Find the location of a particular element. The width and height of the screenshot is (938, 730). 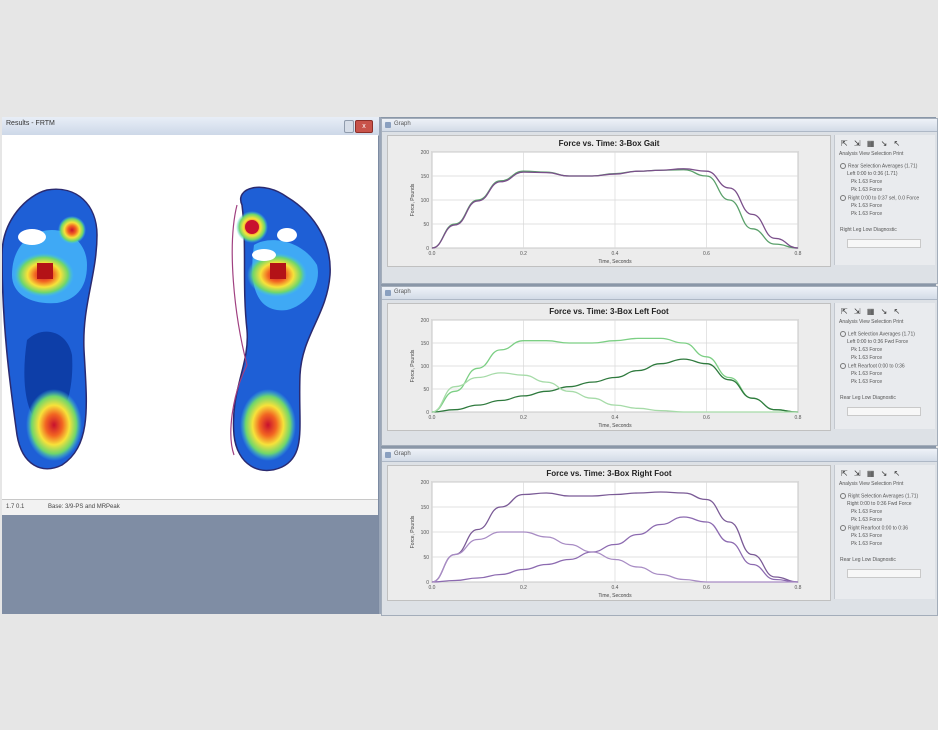

x-axis-label: Time, Seconds is located at coordinates (615, 262).